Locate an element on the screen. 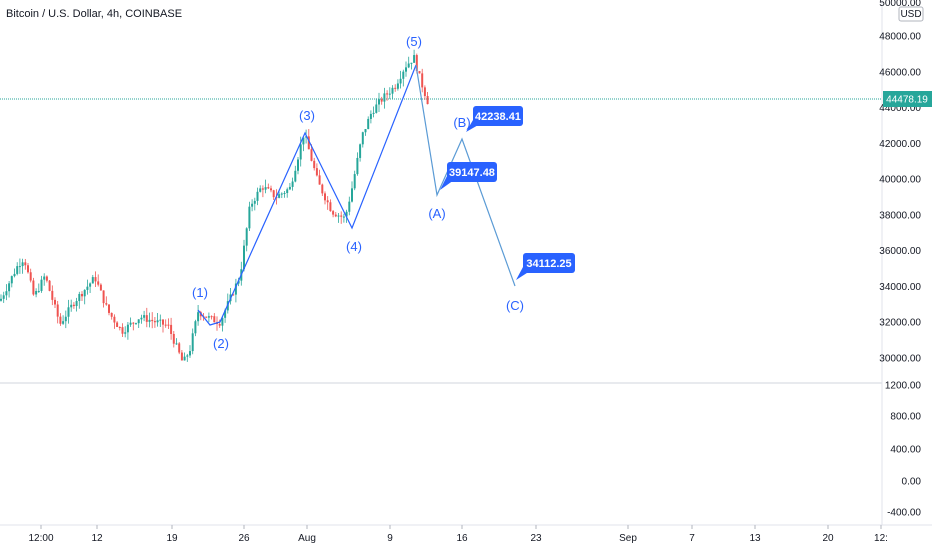 This screenshot has height=550, width=932. wave-label: (1) is located at coordinates (200, 292).